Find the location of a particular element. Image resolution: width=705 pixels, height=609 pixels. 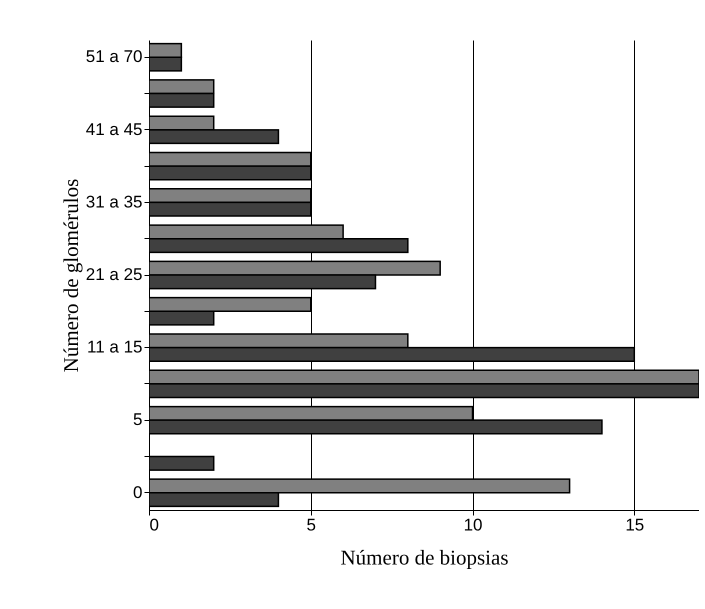

x-axis-title: Número de biopsias is located at coordinates (424, 558).